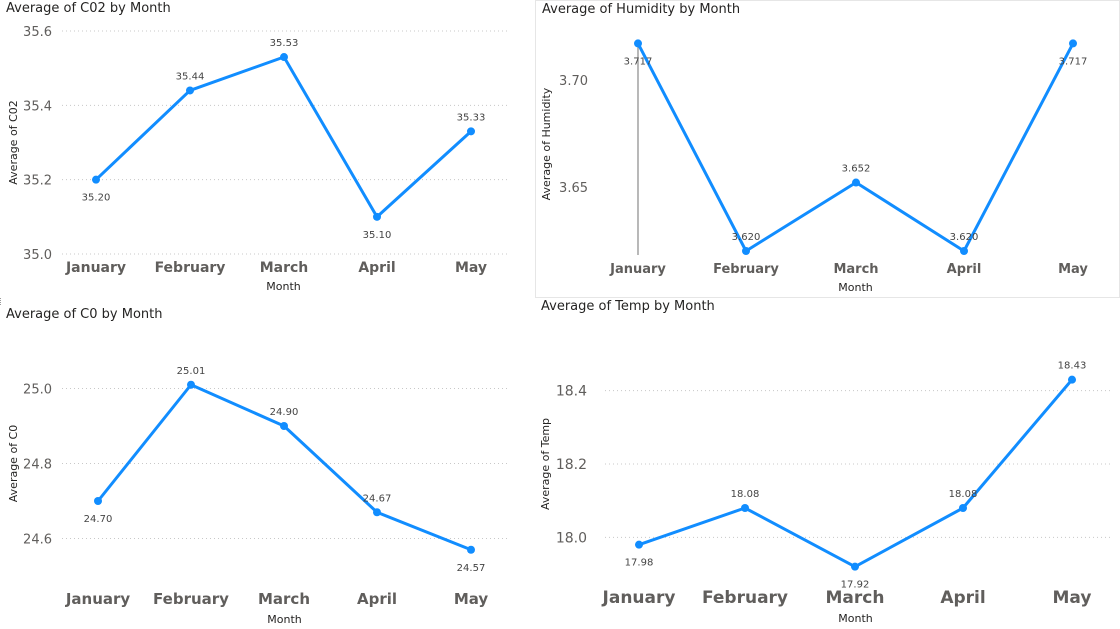 The height and width of the screenshot is (629, 1120). What do you see at coordinates (37, 540) in the screenshot?
I see `y-tick-label: 24.6` at bounding box center [37, 540].